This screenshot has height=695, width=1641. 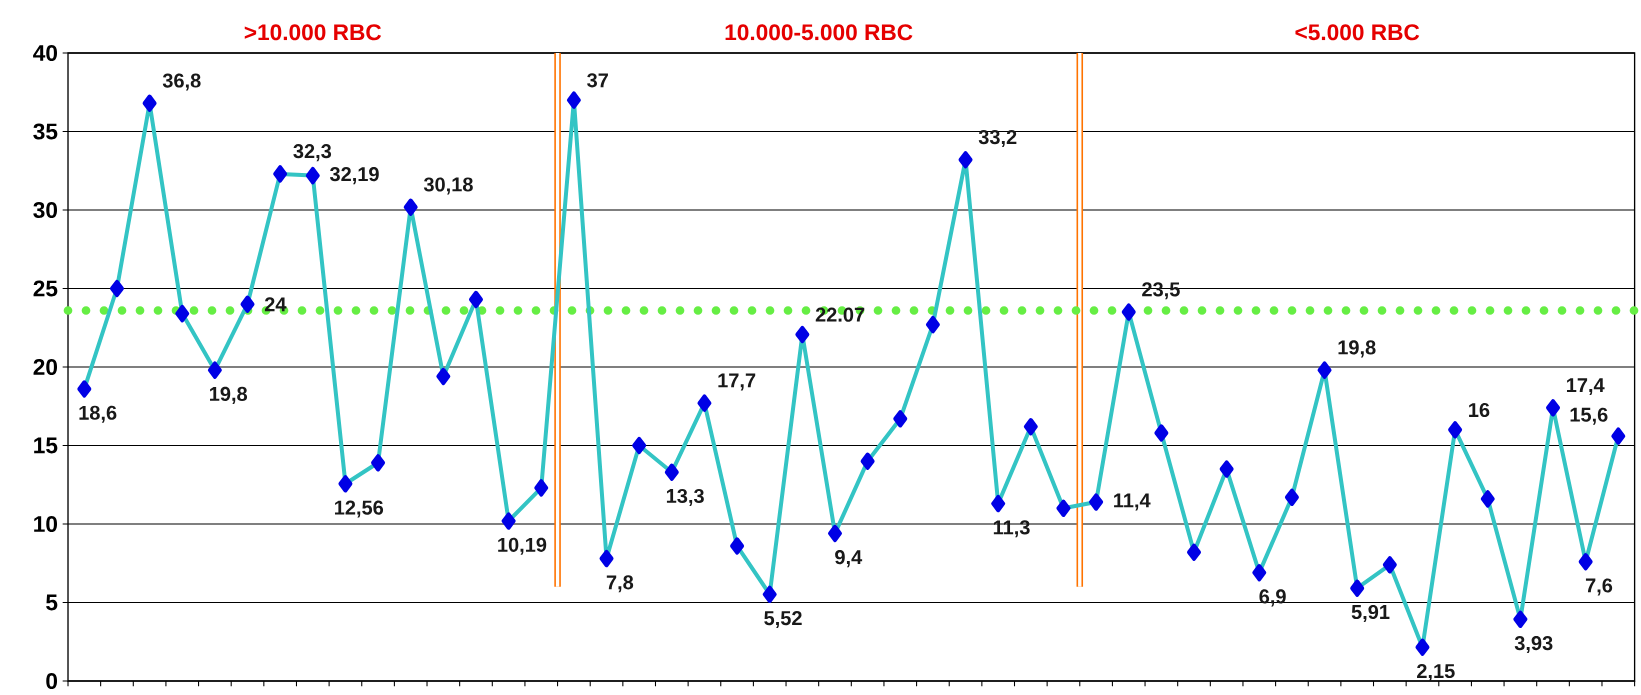 What do you see at coordinates (45, 52) in the screenshot?
I see `y-tick-label: 40` at bounding box center [45, 52].